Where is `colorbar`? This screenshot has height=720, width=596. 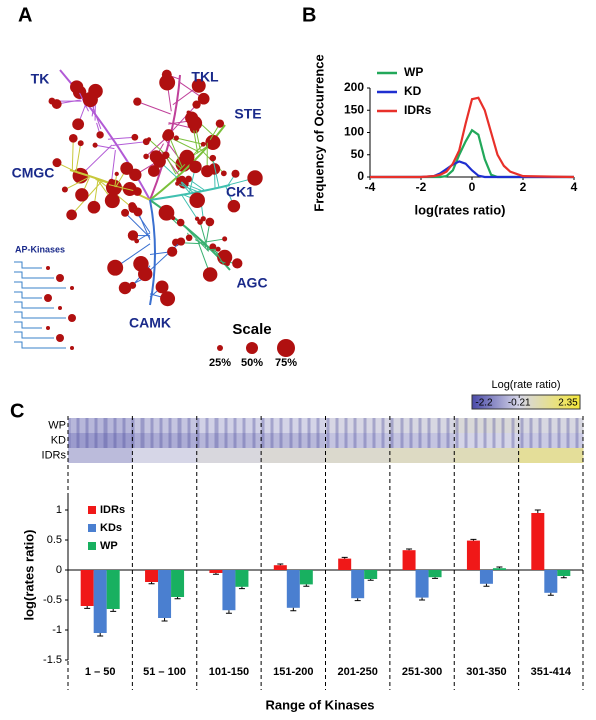
colorbar is located at coordinates (526, 402).